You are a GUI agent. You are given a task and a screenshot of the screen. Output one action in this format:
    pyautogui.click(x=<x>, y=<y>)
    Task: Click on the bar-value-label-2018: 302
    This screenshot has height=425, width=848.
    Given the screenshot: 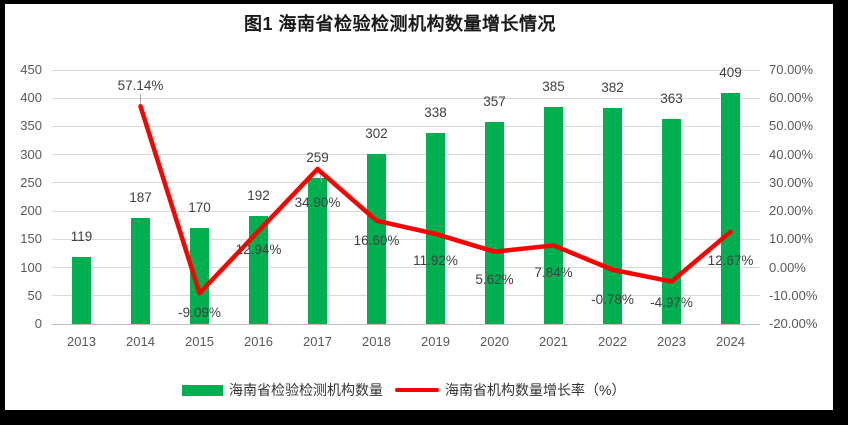 What is the action you would take?
    pyautogui.click(x=376, y=133)
    